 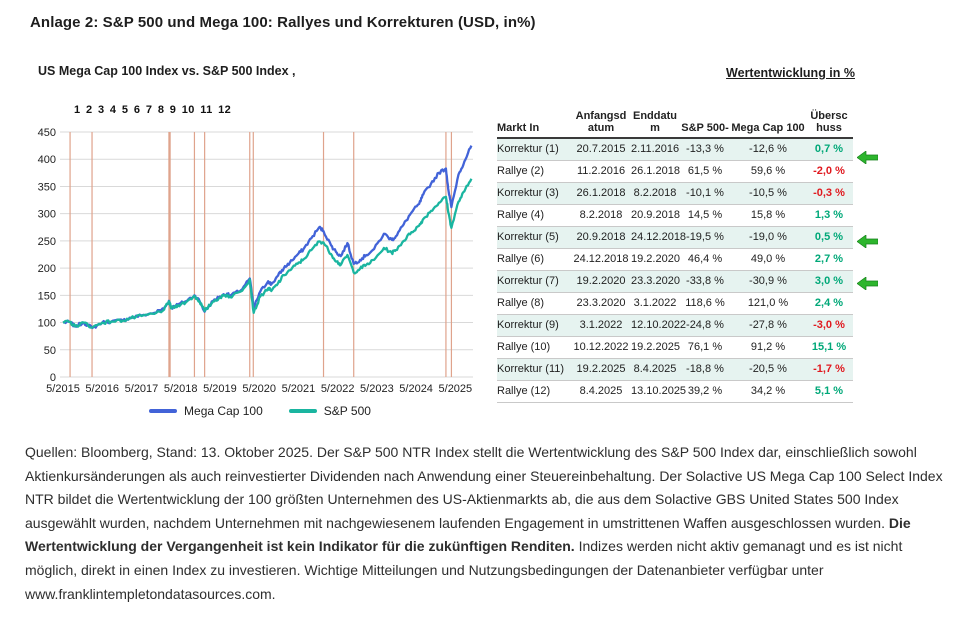 What do you see at coordinates (528, 325) in the screenshot?
I see `market-phase: Korrektur (9)` at bounding box center [528, 325].